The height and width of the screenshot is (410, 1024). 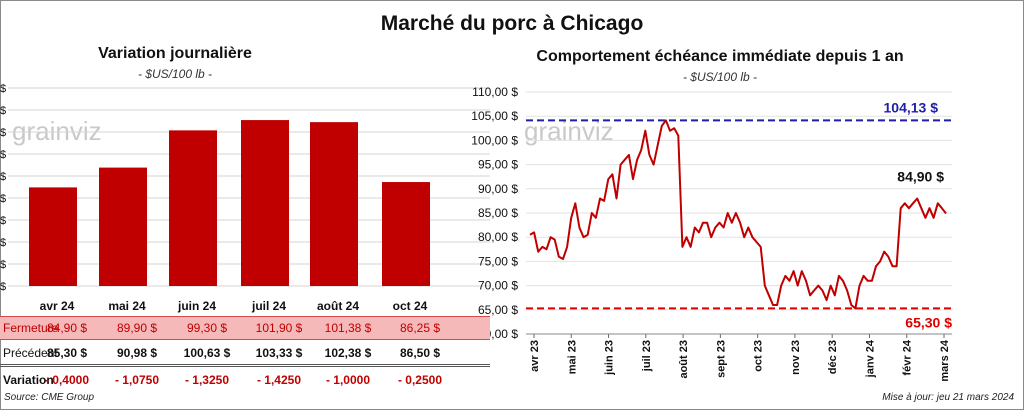 What do you see at coordinates (28, 380) in the screenshot?
I see `row-label-variation: Variation` at bounding box center [28, 380].